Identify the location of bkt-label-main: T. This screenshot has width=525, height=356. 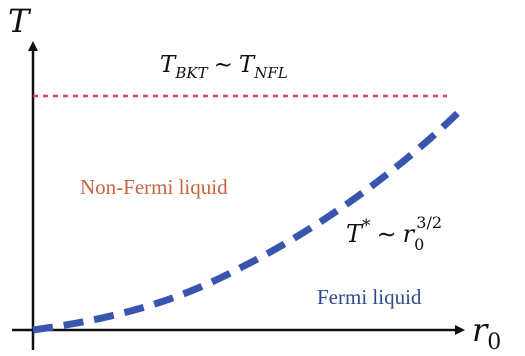
(168, 65).